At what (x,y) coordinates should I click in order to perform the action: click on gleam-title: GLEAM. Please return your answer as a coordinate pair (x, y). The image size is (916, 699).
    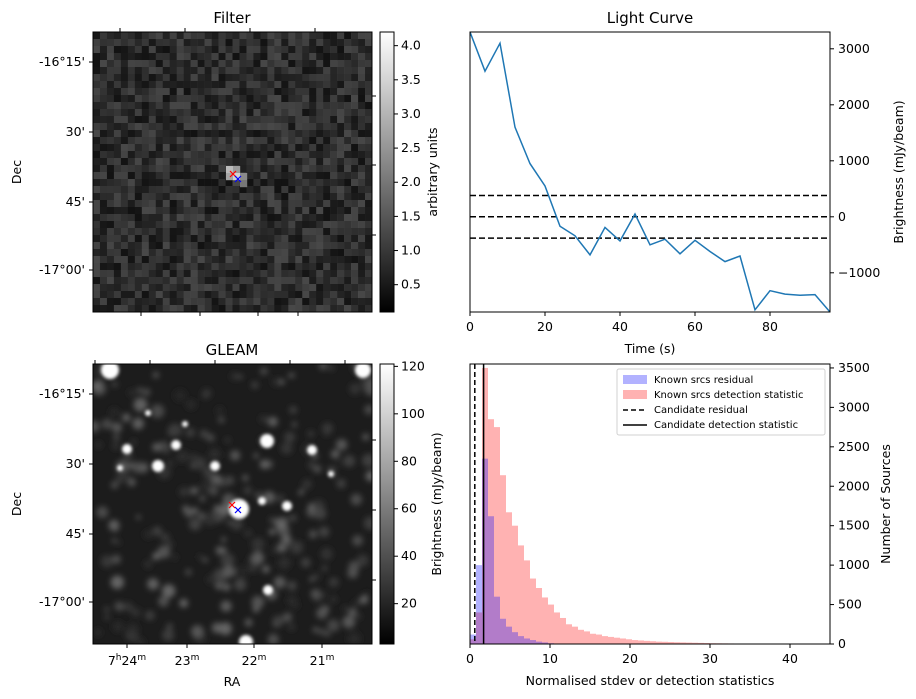
    Looking at the image, I should click on (232, 350).